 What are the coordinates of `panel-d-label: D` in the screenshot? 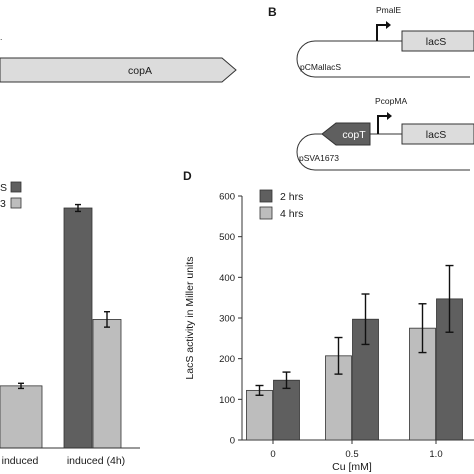 It's located at (187, 176).